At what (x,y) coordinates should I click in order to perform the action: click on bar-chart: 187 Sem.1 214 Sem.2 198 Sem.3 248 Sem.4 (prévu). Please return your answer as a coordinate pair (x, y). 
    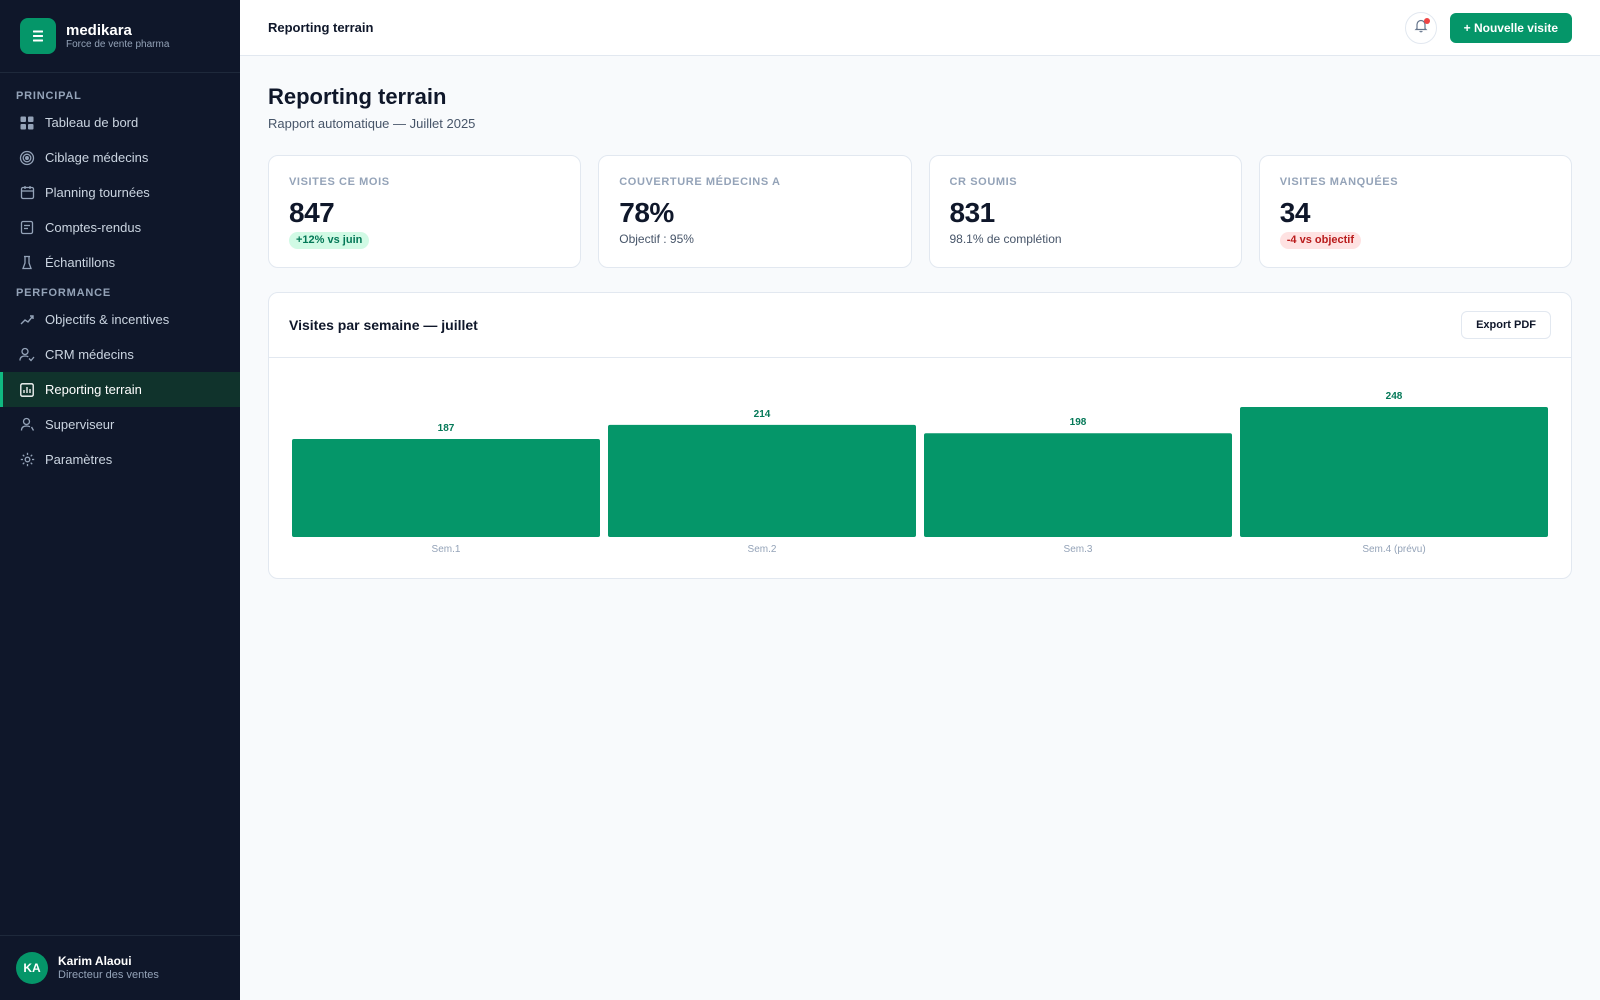
    Looking at the image, I should click on (920, 473).